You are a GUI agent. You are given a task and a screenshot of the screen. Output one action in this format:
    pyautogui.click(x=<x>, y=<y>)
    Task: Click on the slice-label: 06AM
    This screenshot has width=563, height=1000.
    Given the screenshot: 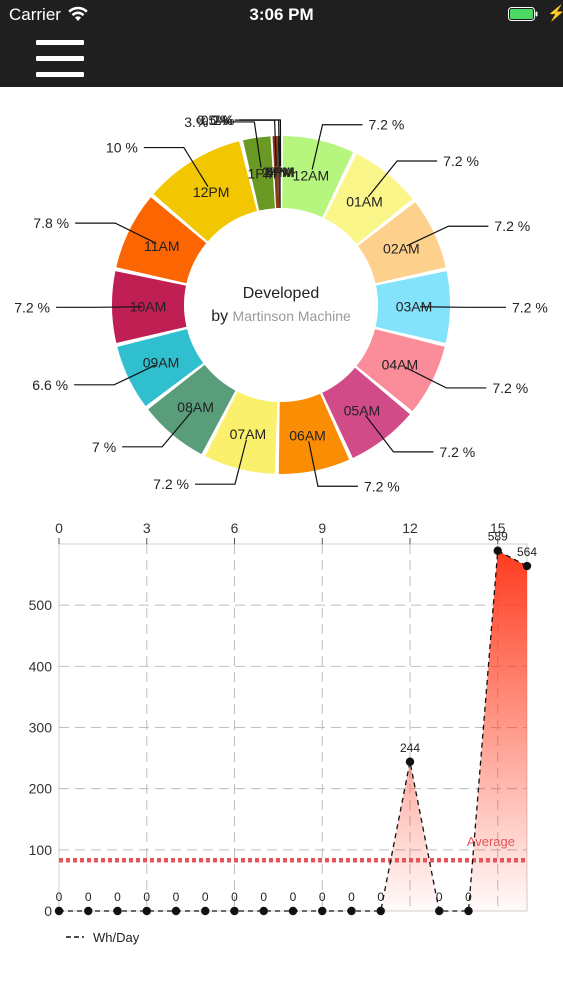 What is the action you would take?
    pyautogui.click(x=307, y=435)
    